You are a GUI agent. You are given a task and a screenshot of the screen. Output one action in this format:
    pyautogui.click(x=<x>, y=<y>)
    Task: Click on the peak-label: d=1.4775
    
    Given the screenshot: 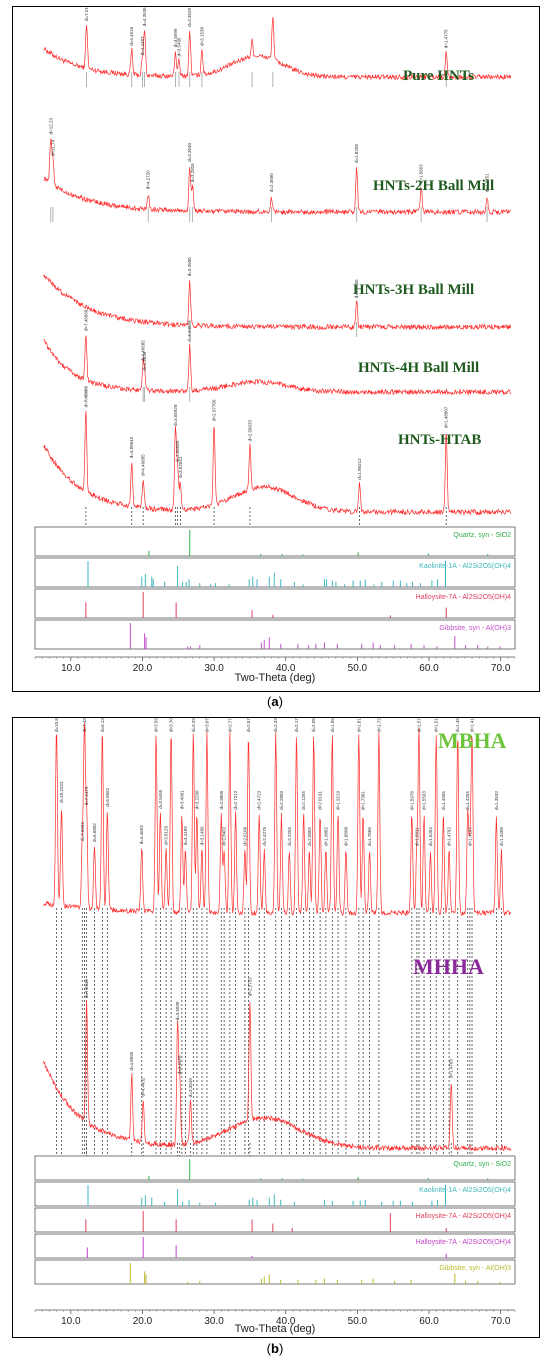 What is the action you would take?
    pyautogui.click(x=446, y=38)
    